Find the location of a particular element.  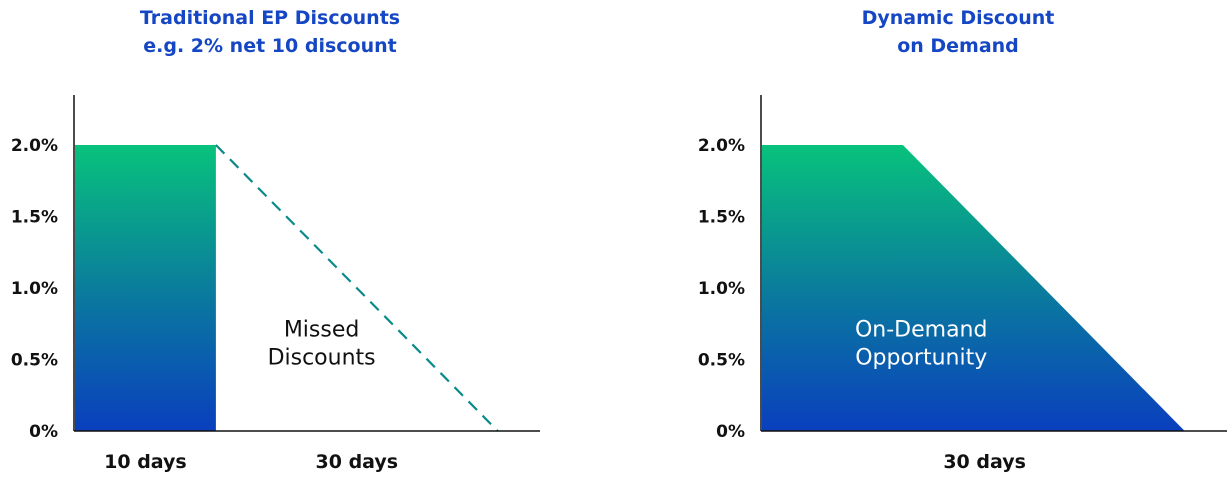

annotation-text: Missed is located at coordinates (322, 329).